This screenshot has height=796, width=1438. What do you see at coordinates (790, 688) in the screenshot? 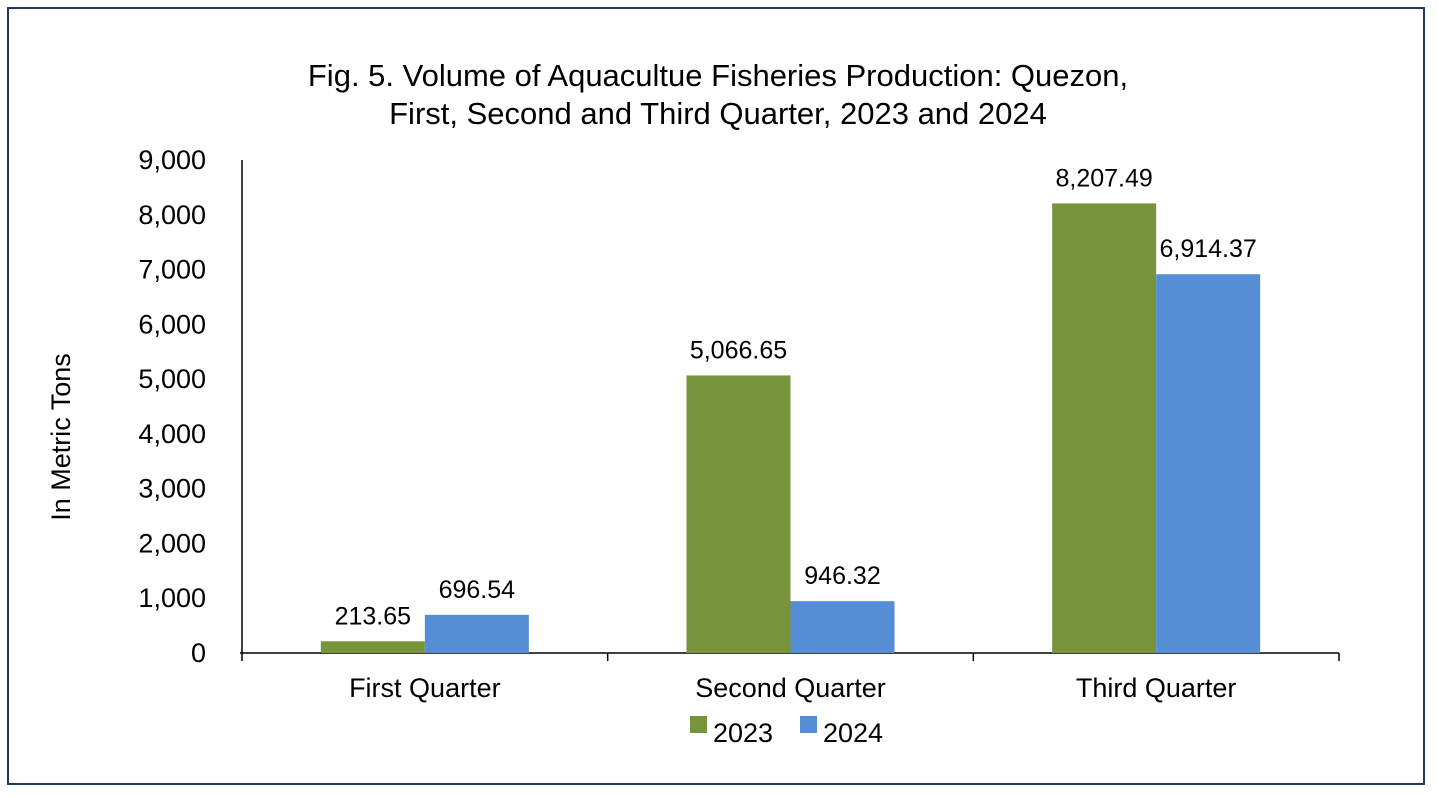
I see `x-category-label: Second Quarter` at bounding box center [790, 688].